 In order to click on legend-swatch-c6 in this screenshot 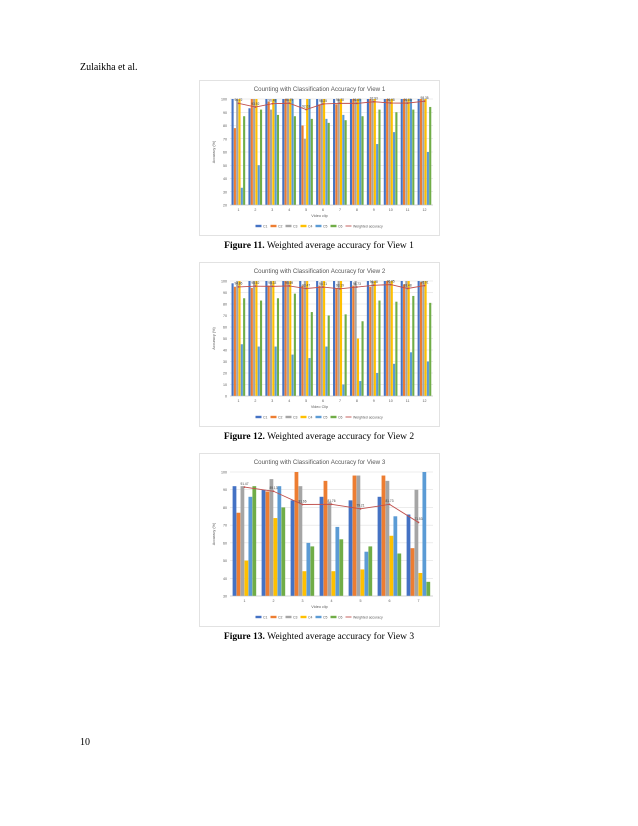, I will do `click(333, 417)`.